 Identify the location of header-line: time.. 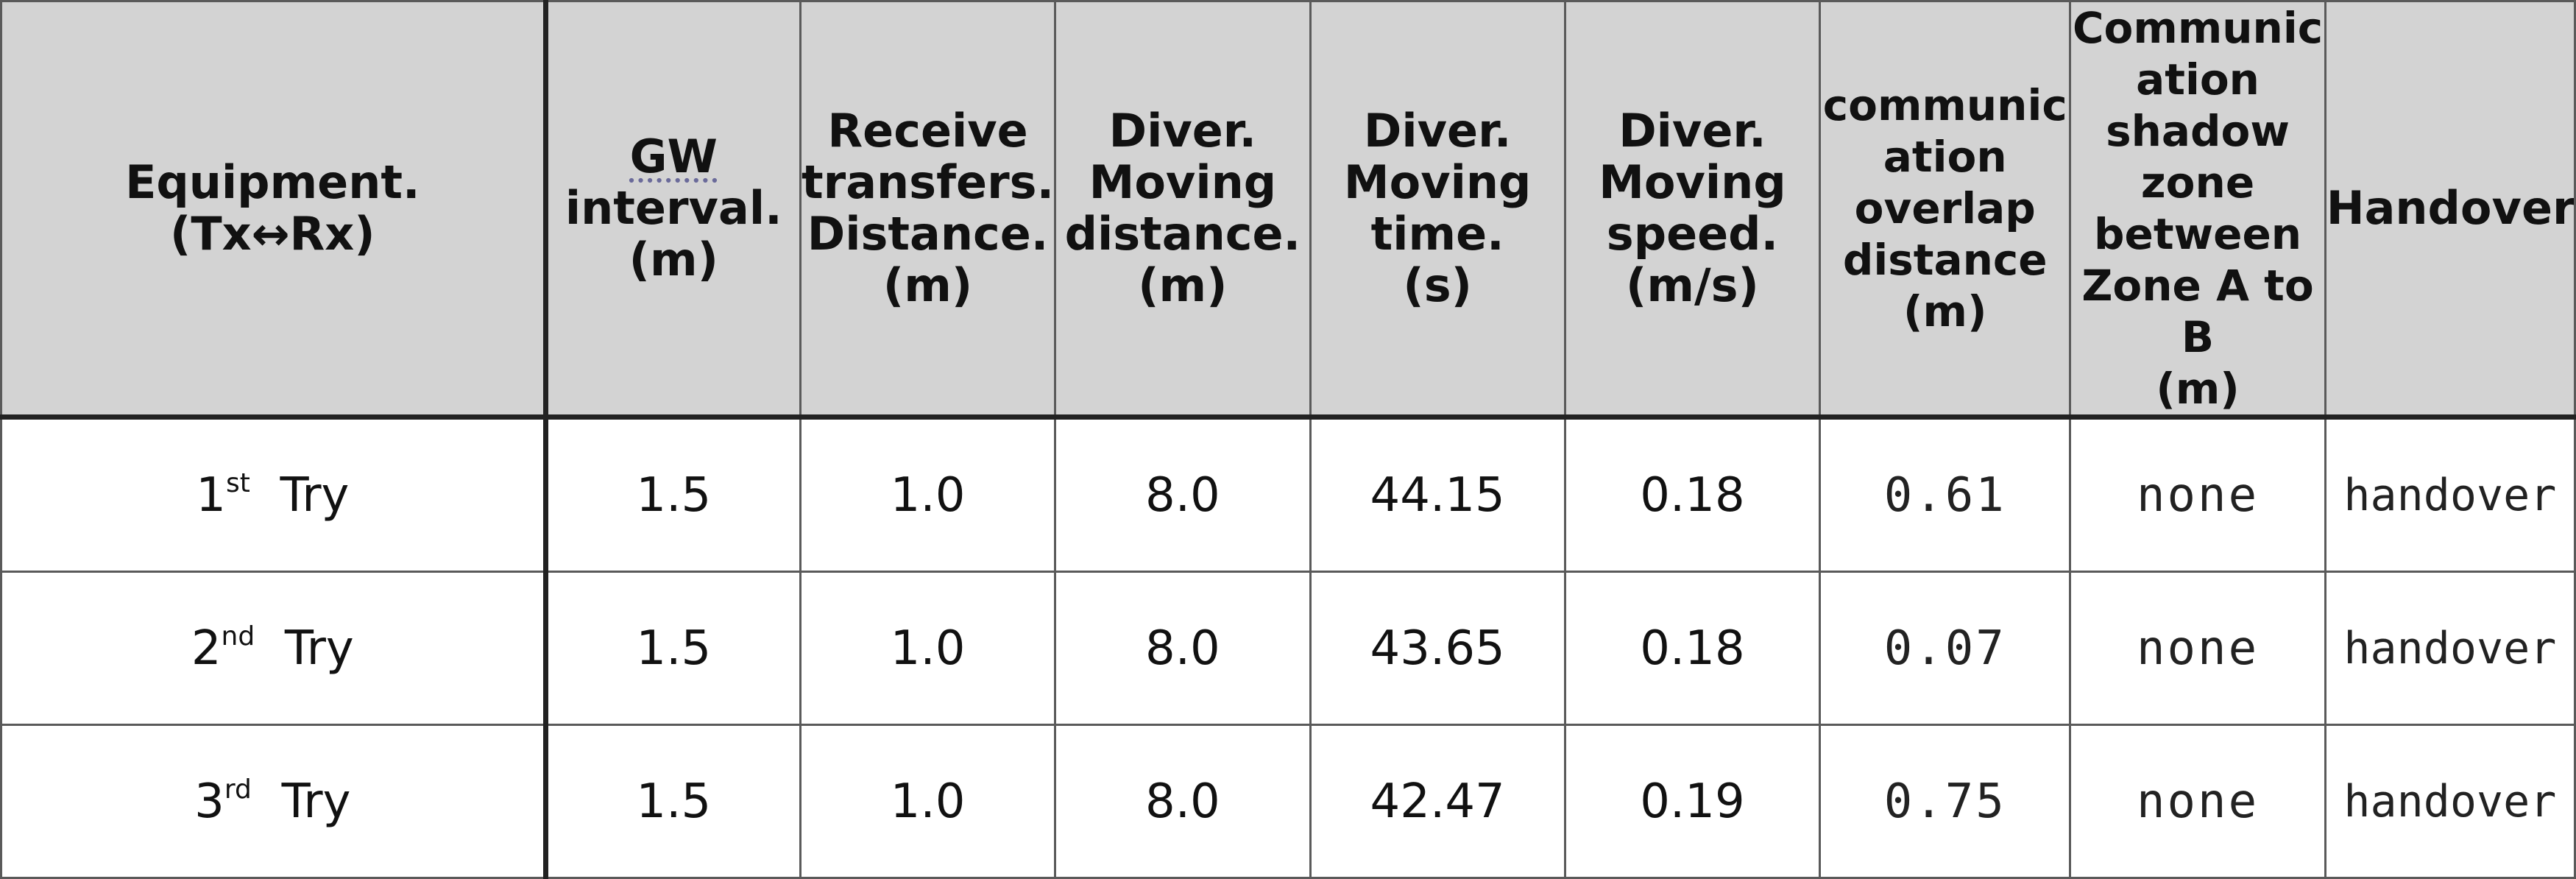
(1437, 234).